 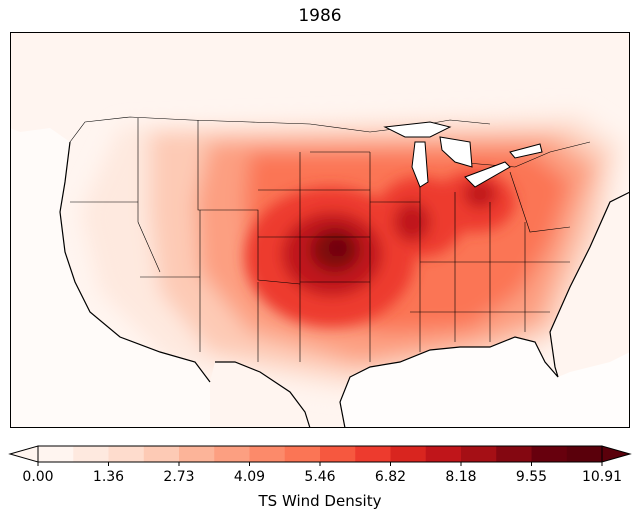 I want to click on colorbar-right-extend-arrow, so click(x=616, y=454).